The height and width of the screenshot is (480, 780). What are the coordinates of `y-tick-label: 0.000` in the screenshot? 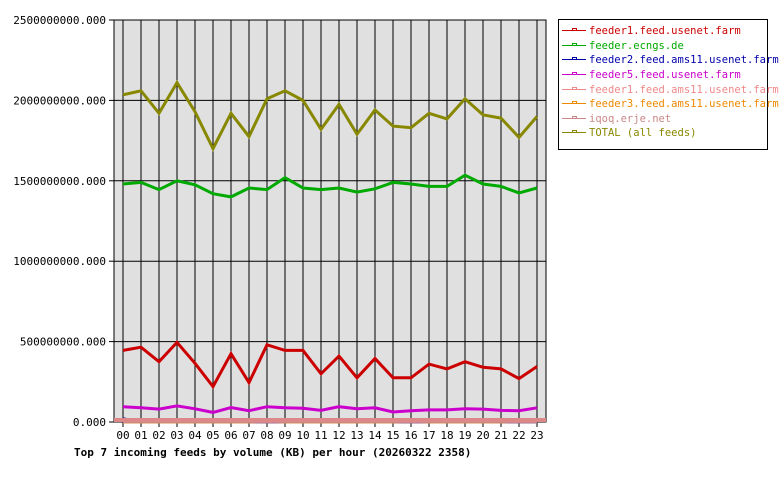 It's located at (89, 422).